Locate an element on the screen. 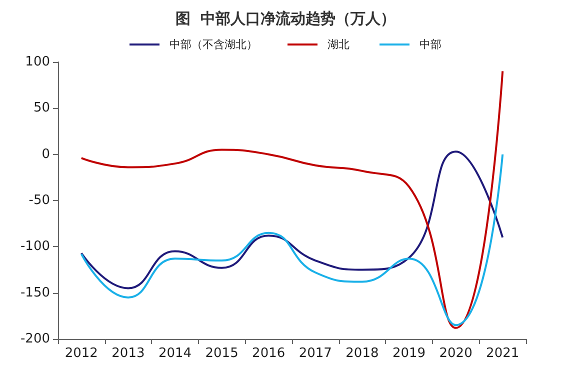  x-tick-label: 2021 is located at coordinates (503, 353).